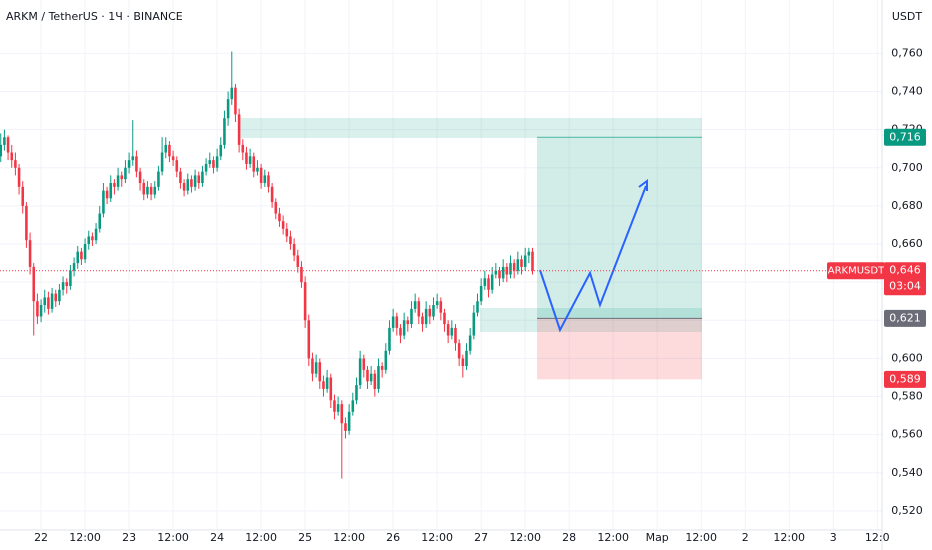  Describe the element at coordinates (833, 537) in the screenshot. I see `x-tick-label: 3` at that location.